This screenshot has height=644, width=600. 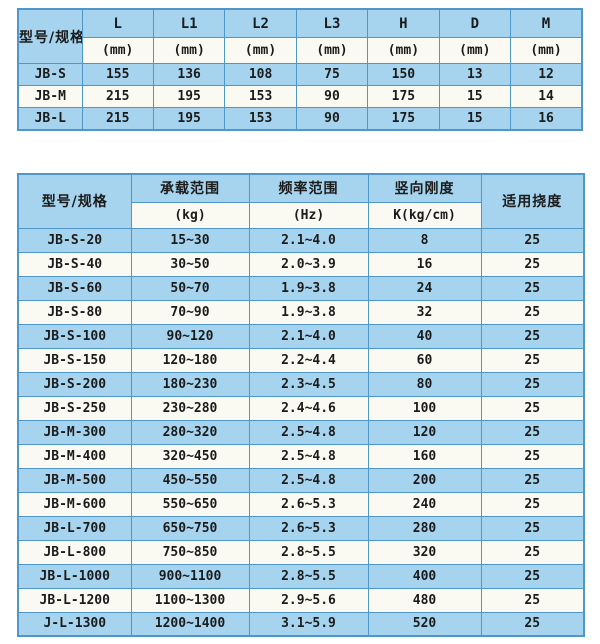 What do you see at coordinates (190, 264) in the screenshot?
I see `value-cell: 30~50` at bounding box center [190, 264].